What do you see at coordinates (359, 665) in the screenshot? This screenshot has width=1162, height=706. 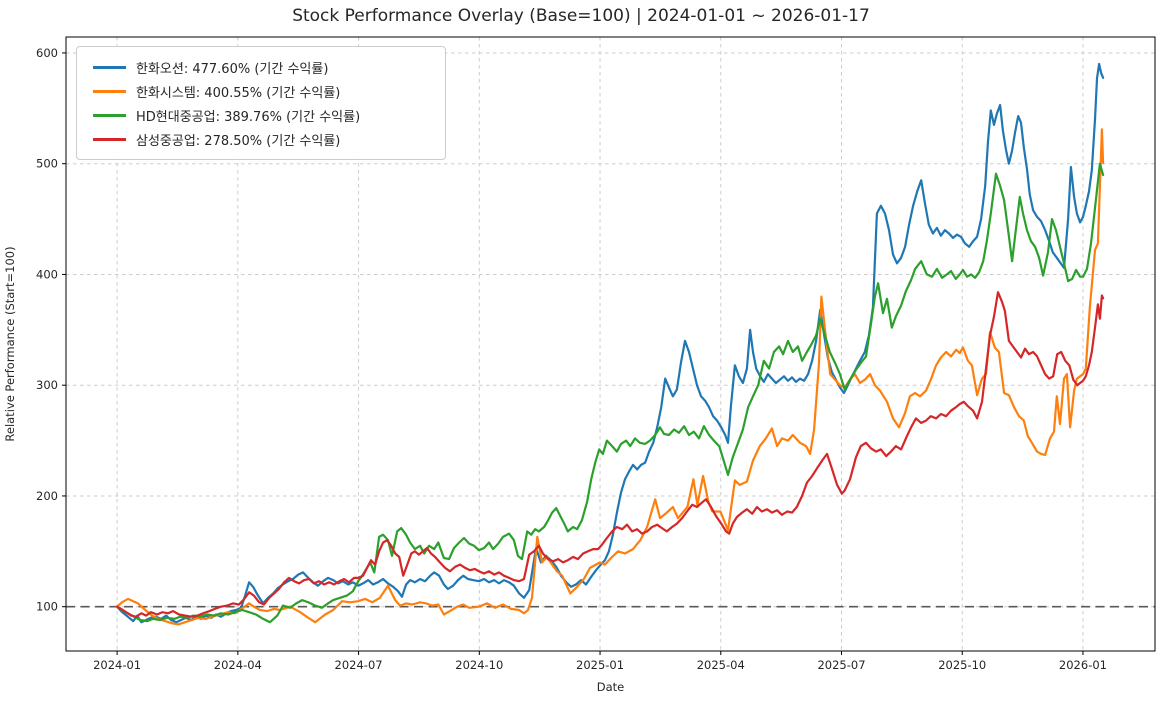 I see `x-tick-label: 2024-07` at bounding box center [359, 665].